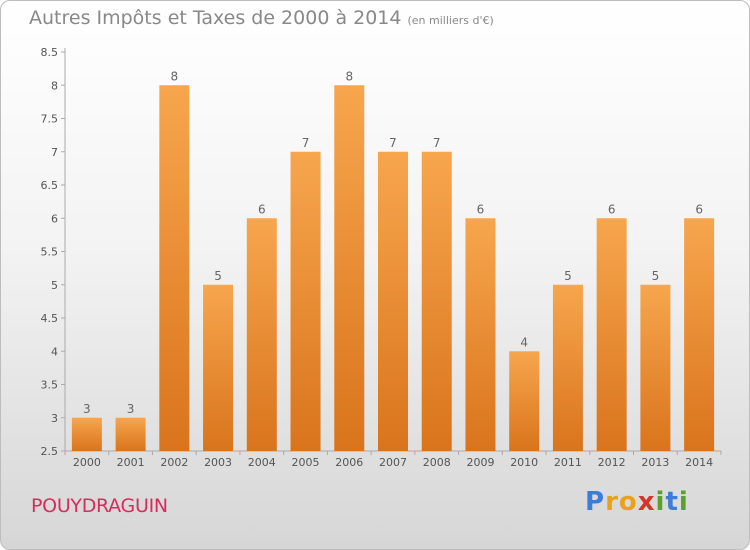 The image size is (750, 550). I want to click on logo-letter: o, so click(628, 502).